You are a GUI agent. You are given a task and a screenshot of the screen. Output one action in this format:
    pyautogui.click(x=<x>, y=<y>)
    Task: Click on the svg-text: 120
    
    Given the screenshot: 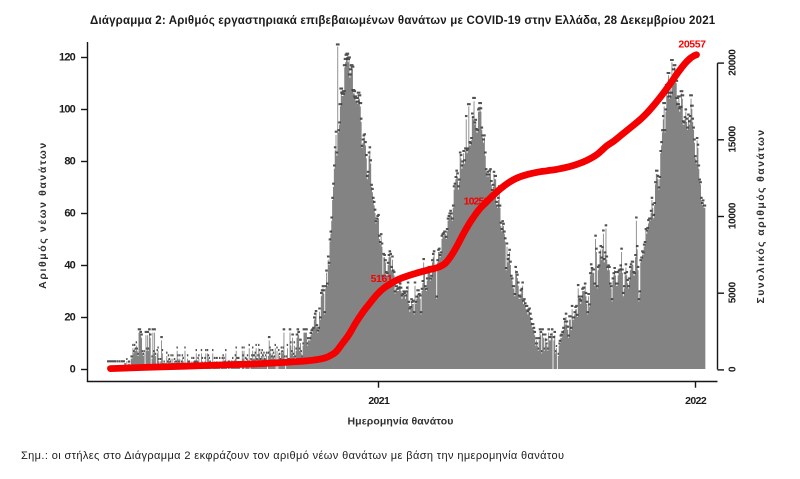 What is the action you would take?
    pyautogui.click(x=67, y=58)
    